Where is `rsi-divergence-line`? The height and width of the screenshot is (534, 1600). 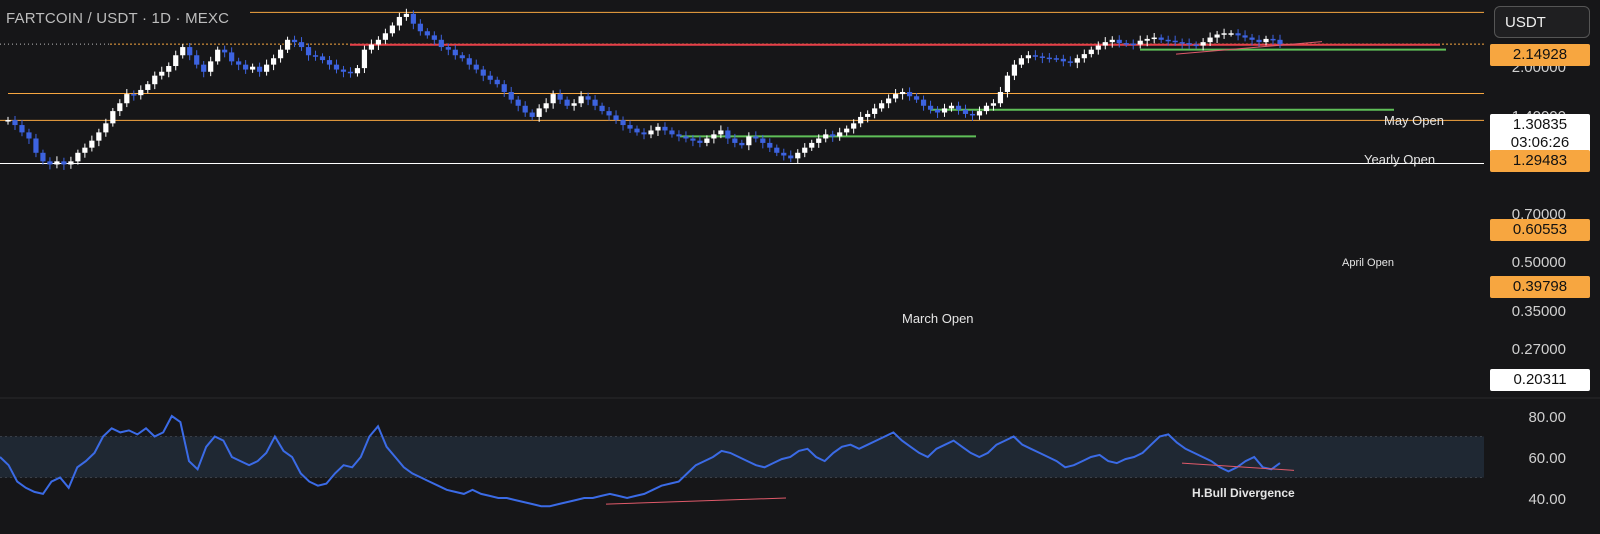 rsi-divergence-line is located at coordinates (696, 501).